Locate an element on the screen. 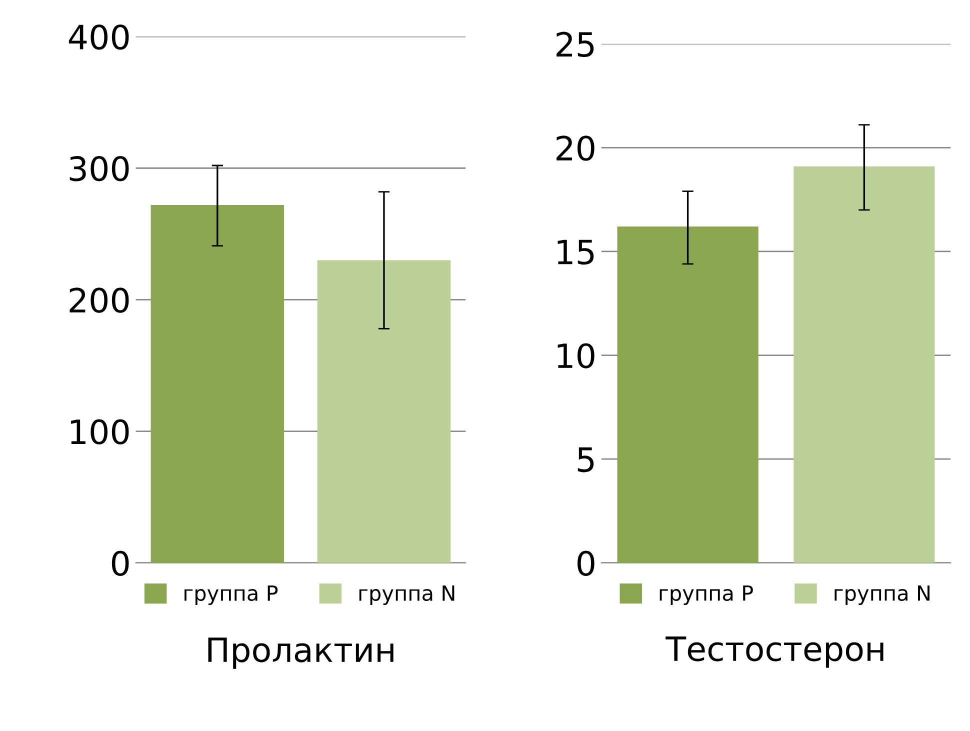 Image resolution: width=970 pixels, height=731 pixels. y-tick-label: 20 is located at coordinates (575, 148).